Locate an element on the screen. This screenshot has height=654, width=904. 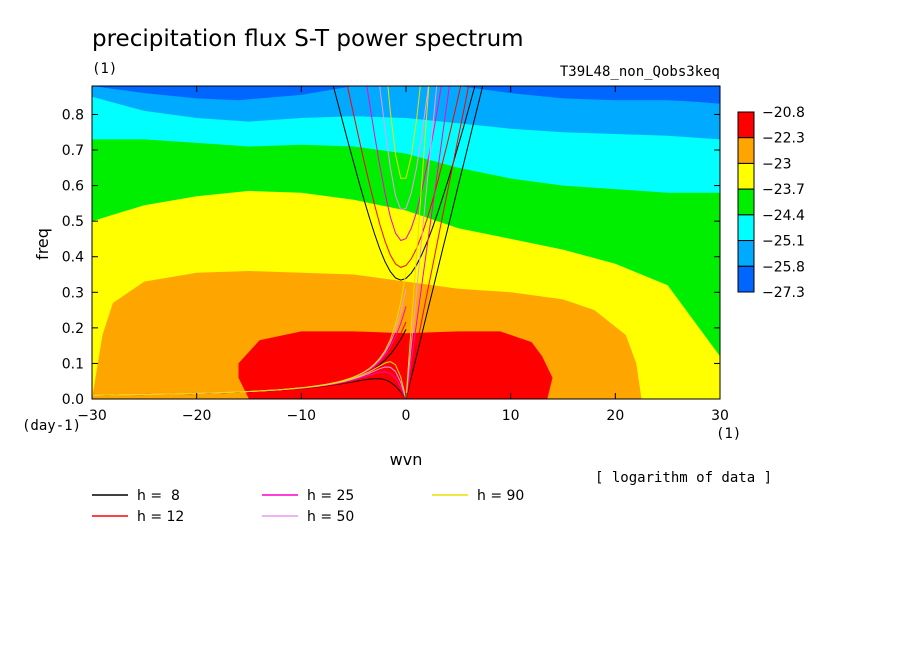
colorbar-label: −23 is located at coordinates (777, 164).